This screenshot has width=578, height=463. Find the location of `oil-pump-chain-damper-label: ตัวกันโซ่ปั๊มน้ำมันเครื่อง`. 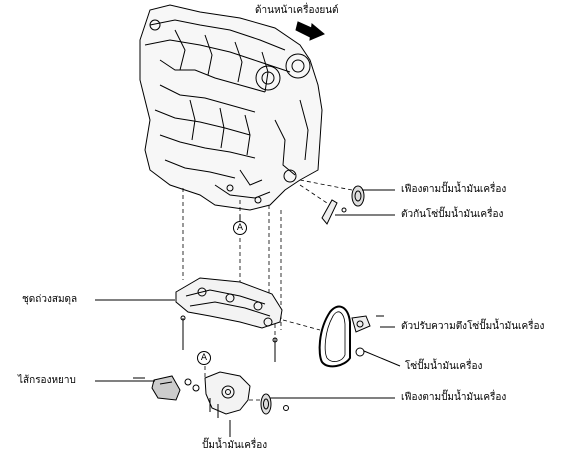

oil-pump-chain-damper-label: ตัวกันโซ่ปั๊มน้ำมันเครื่อง is located at coordinates (452, 214).